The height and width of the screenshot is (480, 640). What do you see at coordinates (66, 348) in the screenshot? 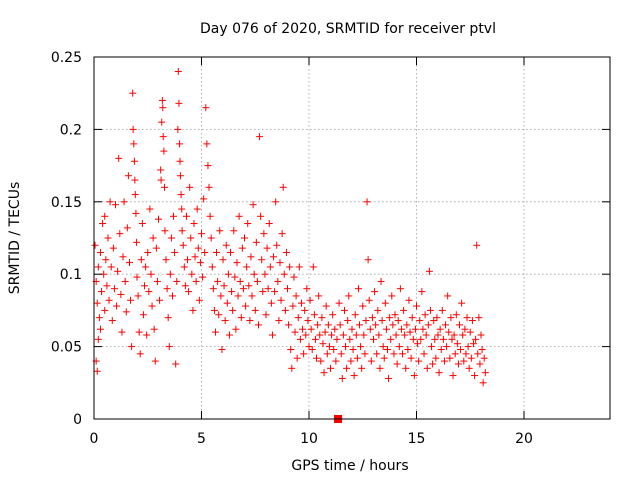
I see `y-tick-label: 0.05` at bounding box center [66, 348].